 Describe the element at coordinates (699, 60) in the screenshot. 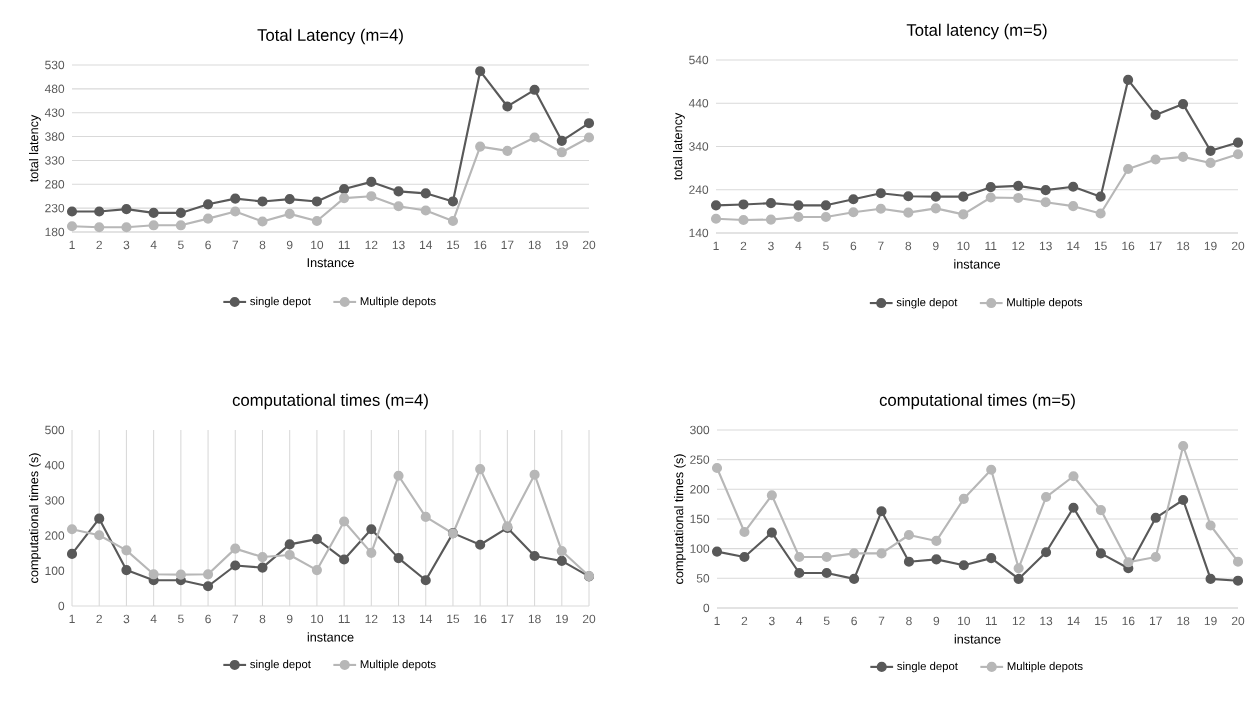

I see `y-tick-label: 540` at that location.